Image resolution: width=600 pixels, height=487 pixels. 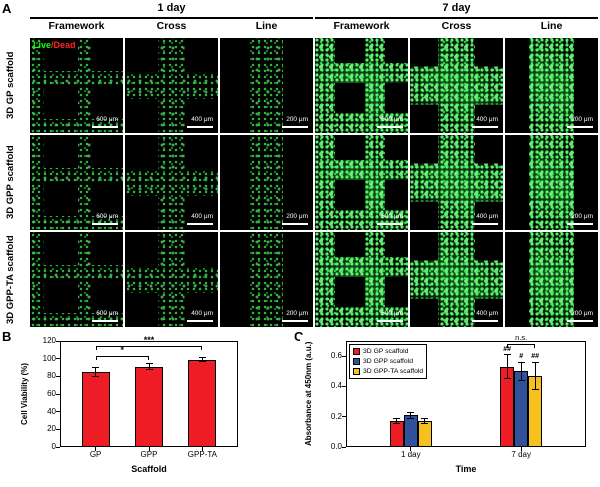 What do you see at coordinates (456, 26) in the screenshot?
I see `column-header-day7-cross: Cross` at bounding box center [456, 26].